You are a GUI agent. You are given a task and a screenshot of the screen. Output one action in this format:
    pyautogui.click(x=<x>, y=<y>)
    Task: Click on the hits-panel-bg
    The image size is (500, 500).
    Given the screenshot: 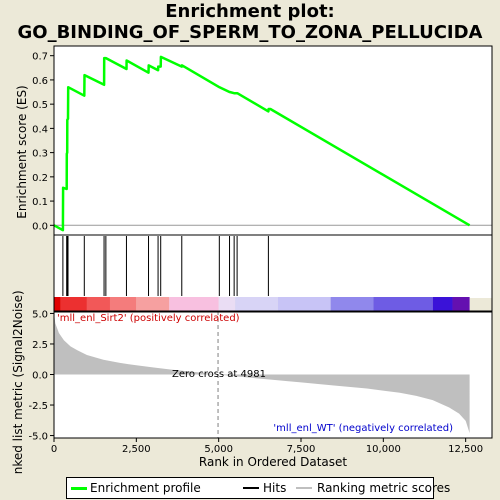 What is the action you would take?
    pyautogui.click(x=273, y=266)
    